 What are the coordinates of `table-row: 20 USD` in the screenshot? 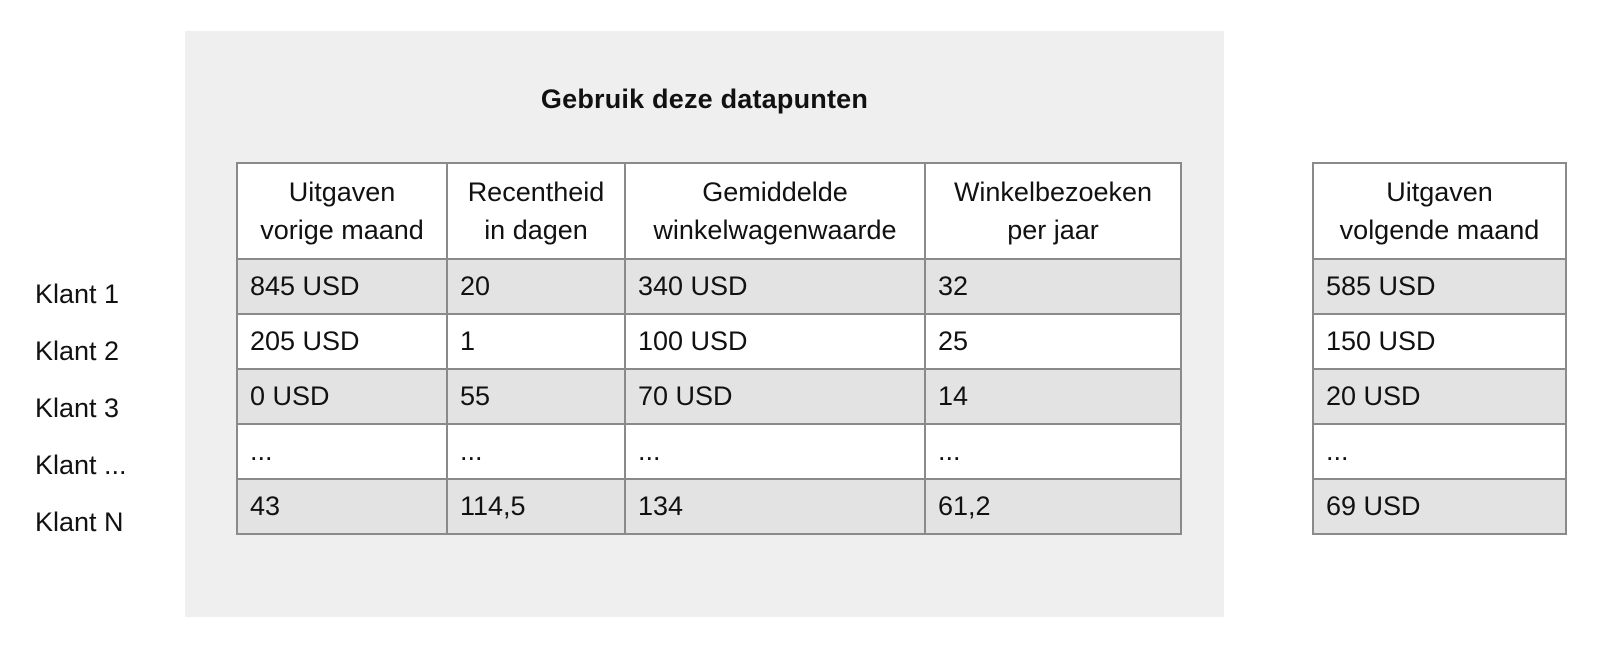 It's located at (1439, 396).